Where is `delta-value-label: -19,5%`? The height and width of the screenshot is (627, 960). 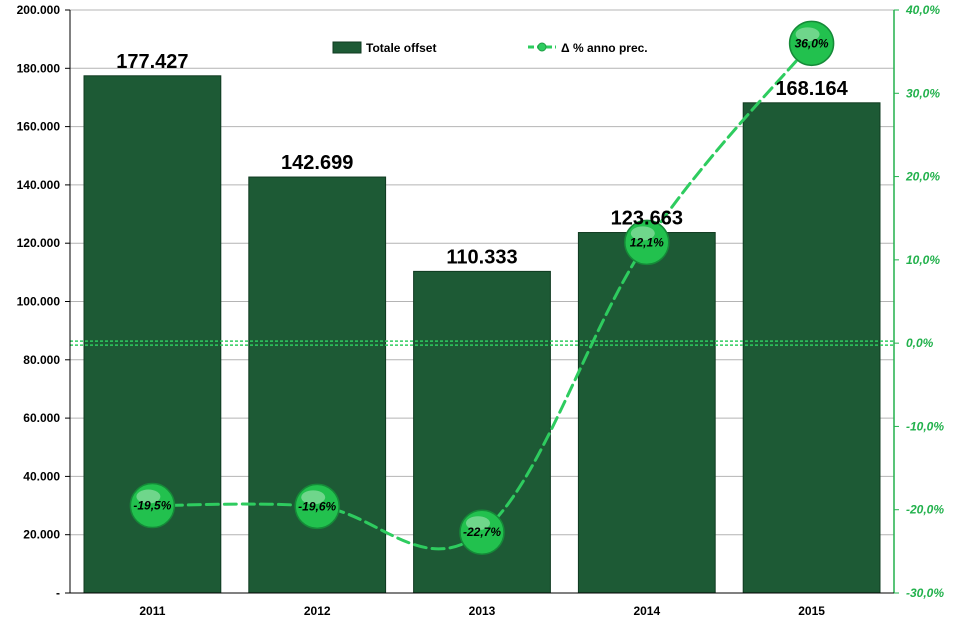
delta-value-label: -19,5% is located at coordinates (152, 506).